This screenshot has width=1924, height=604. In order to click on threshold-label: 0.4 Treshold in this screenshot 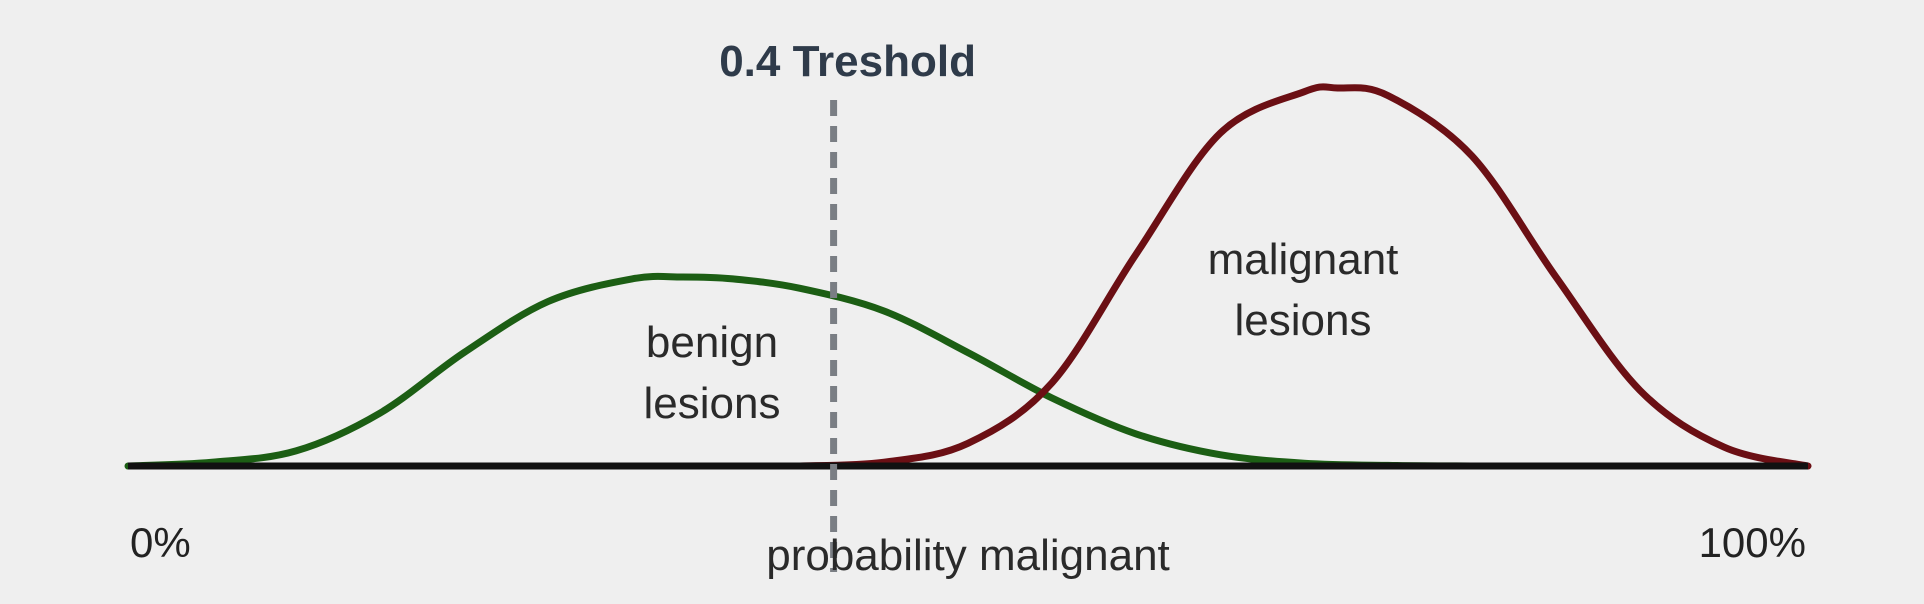, I will do `click(847, 61)`.